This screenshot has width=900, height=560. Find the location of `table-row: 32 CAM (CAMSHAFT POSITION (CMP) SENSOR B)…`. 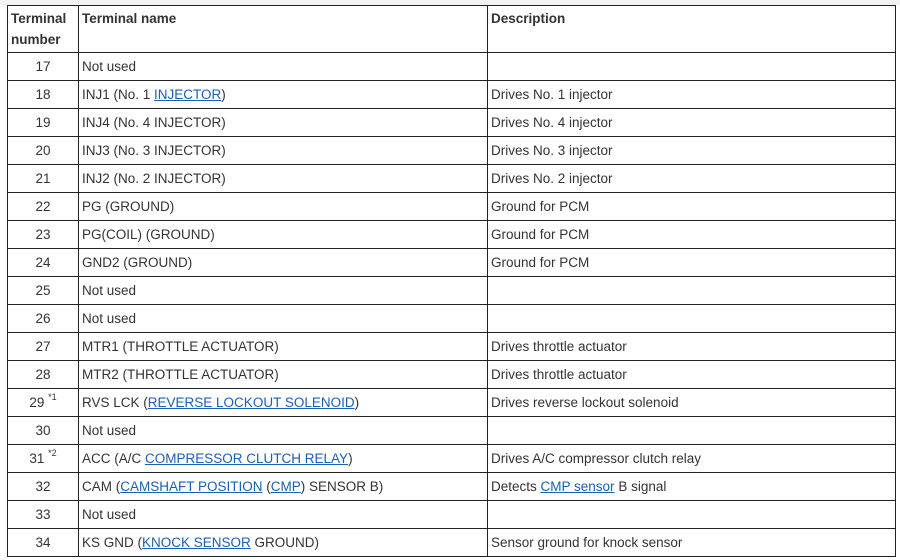

table-row: 32 CAM (CAMSHAFT POSITION (CMP) SENSOR B)… is located at coordinates (451, 486).